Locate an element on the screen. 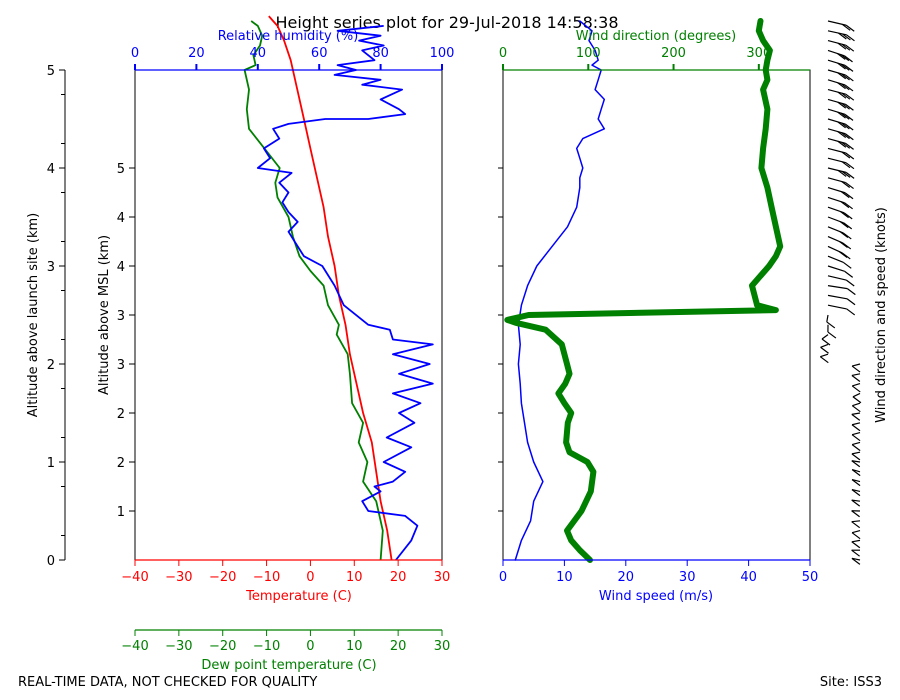 Image resolution: width=900 pixels, height=700 pixels. direction-tick-label: 300 is located at coordinates (758, 53).